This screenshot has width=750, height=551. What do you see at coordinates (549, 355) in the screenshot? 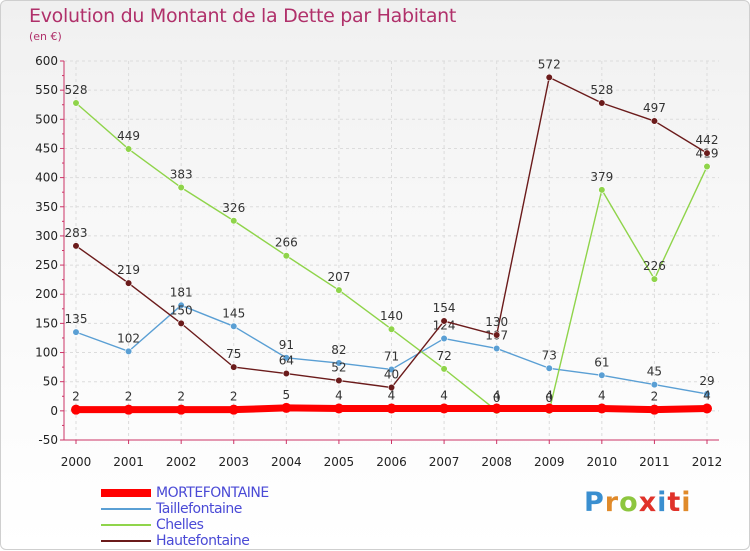
I see `data-label: 73` at bounding box center [549, 355].